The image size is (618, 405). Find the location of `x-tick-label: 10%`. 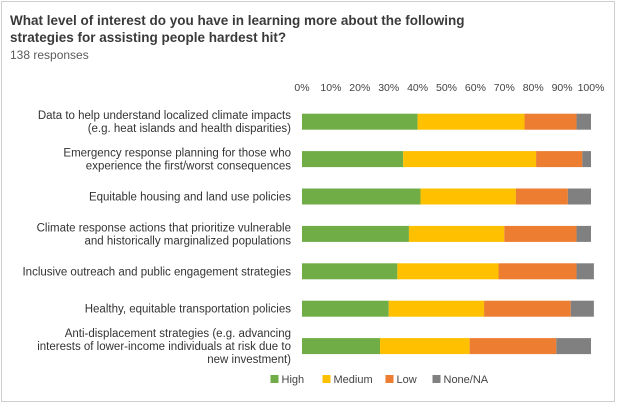

x-tick-label: 10% is located at coordinates (330, 88).